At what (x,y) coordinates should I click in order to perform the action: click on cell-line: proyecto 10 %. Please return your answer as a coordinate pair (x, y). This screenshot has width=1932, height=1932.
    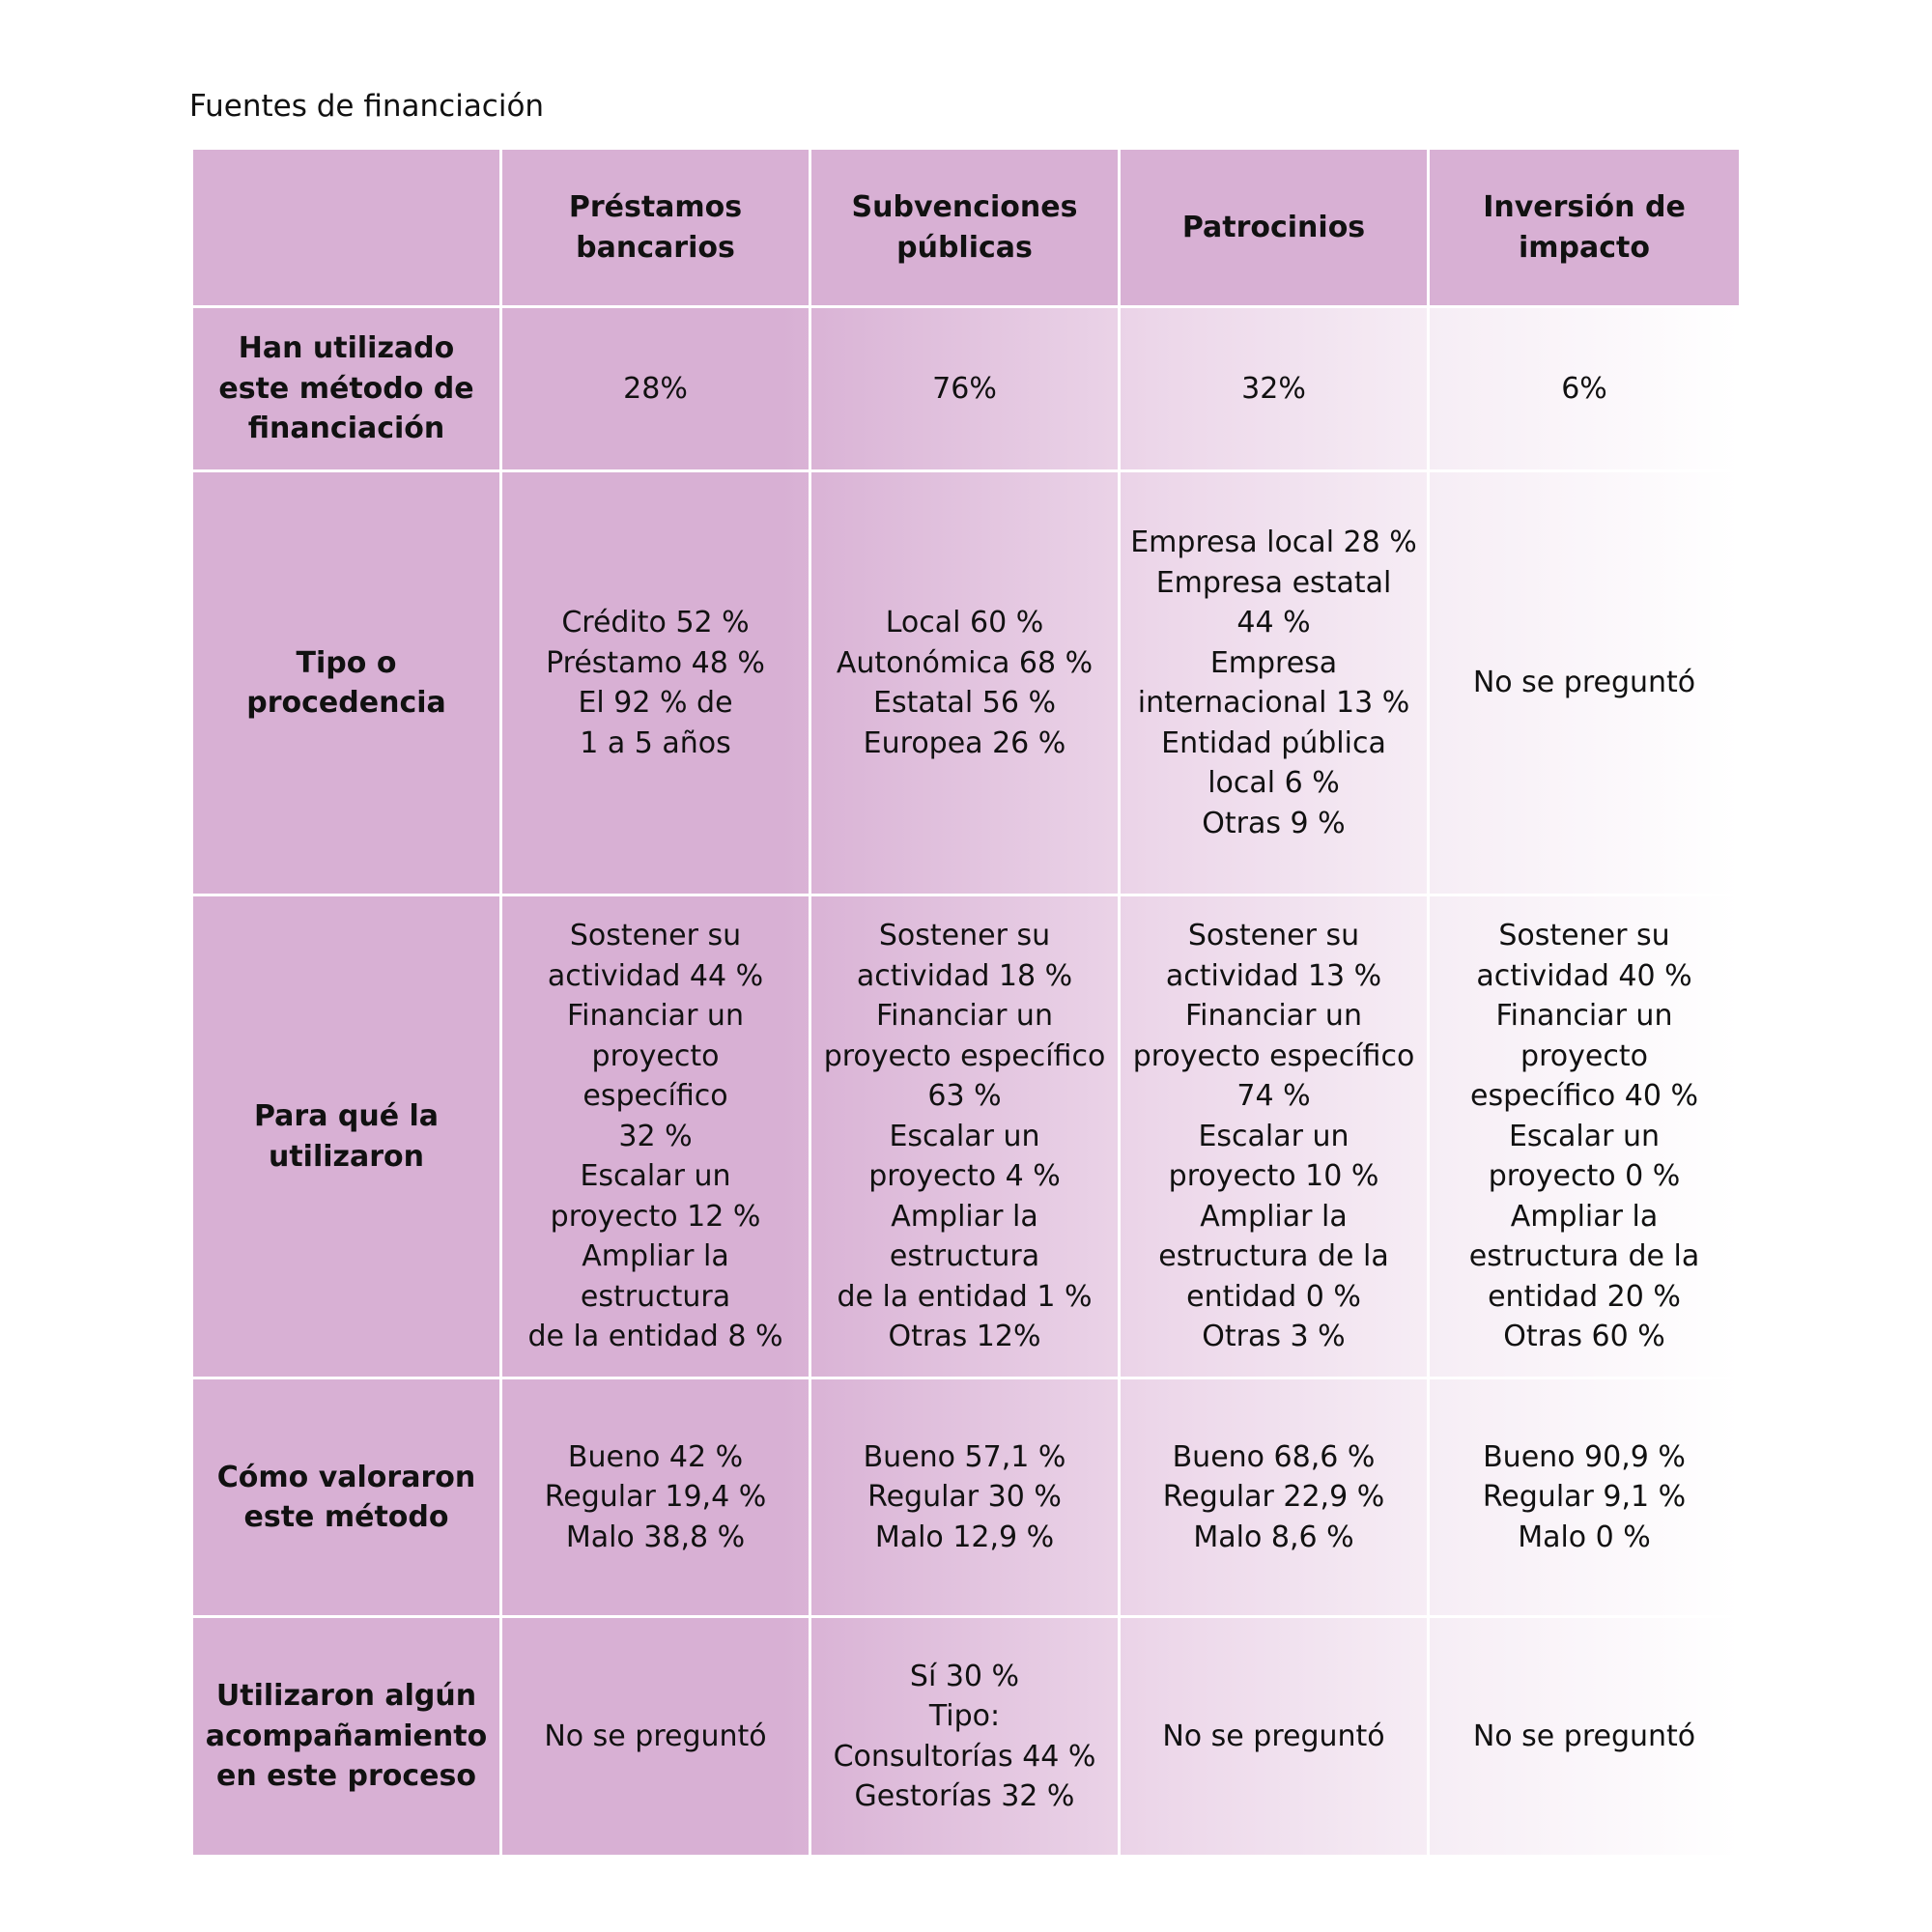
    Looking at the image, I should click on (1273, 1176).